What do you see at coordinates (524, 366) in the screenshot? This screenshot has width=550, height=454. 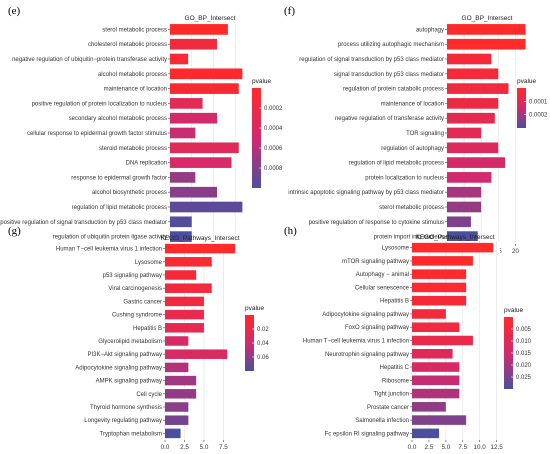 I see `legend-label: 0.020` at bounding box center [524, 366].